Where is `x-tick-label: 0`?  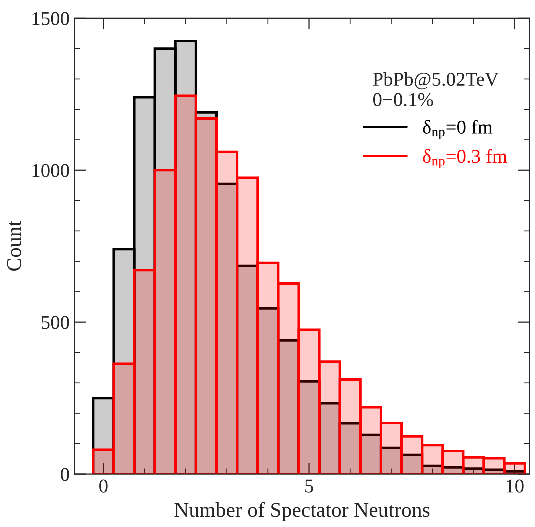 x-tick-label: 0 is located at coordinates (104, 486).